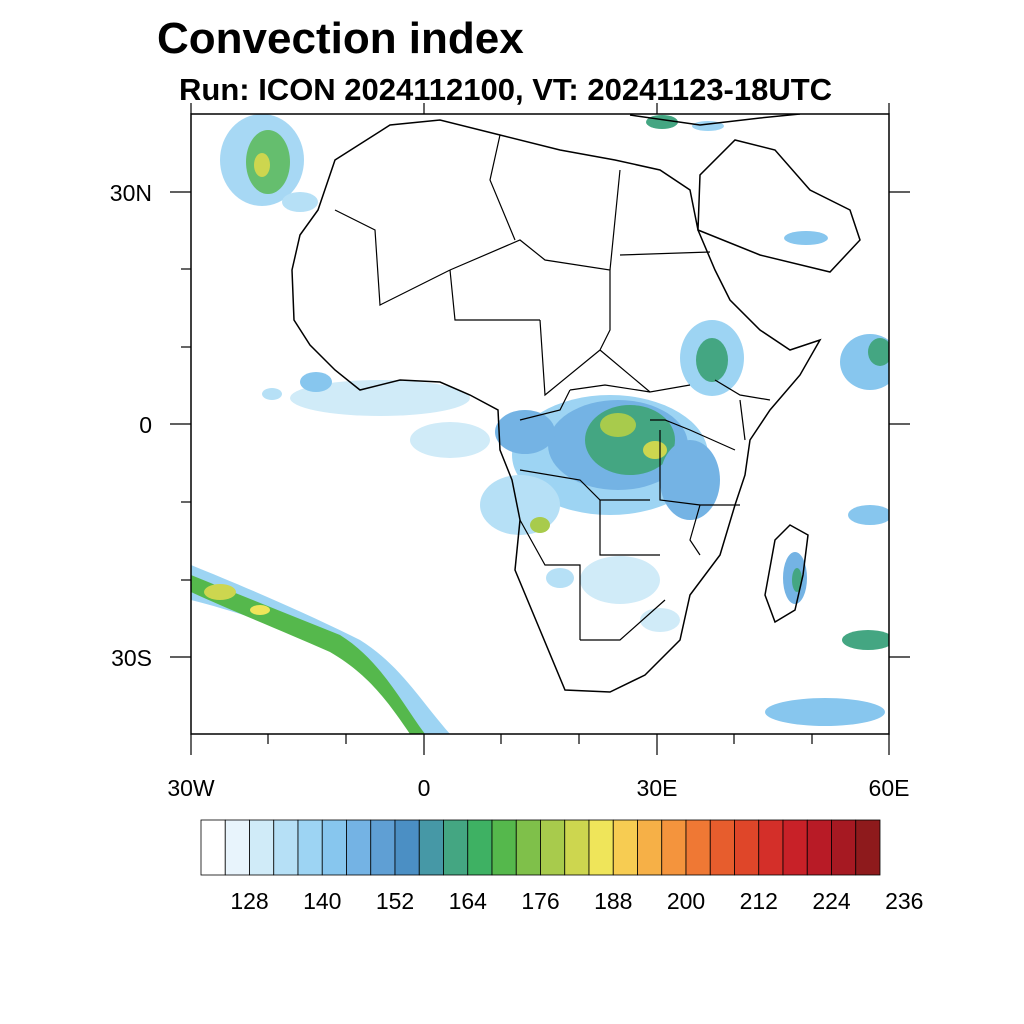 The height and width of the screenshot is (1024, 1024). I want to click on colorbar-label: 200, so click(686, 901).